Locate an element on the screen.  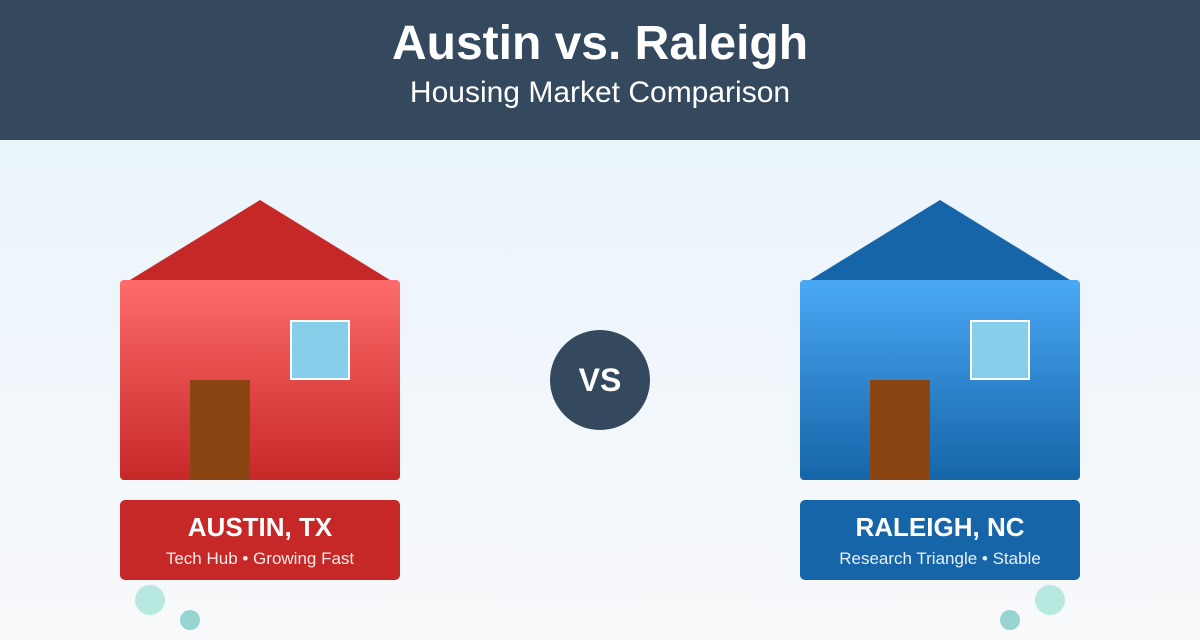
city-name: RALEIGH, NC is located at coordinates (940, 527).